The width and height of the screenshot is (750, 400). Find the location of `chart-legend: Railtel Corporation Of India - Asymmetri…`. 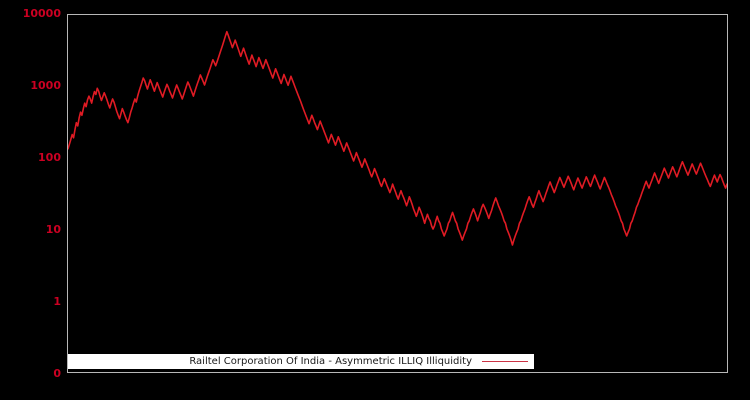

chart-legend: Railtel Corporation Of India - Asymmetri… is located at coordinates (301, 361).